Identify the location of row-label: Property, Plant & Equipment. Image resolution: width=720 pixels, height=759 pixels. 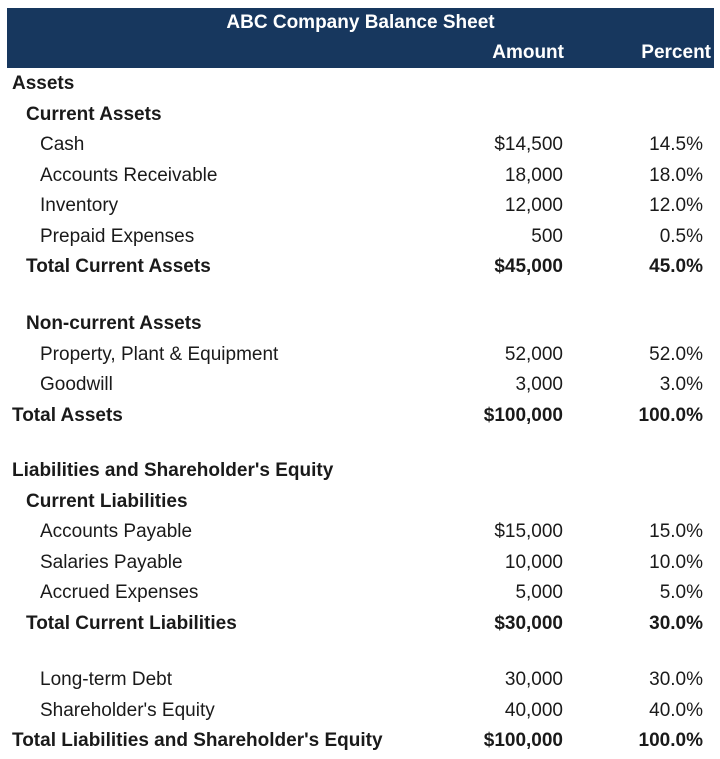
(159, 354).